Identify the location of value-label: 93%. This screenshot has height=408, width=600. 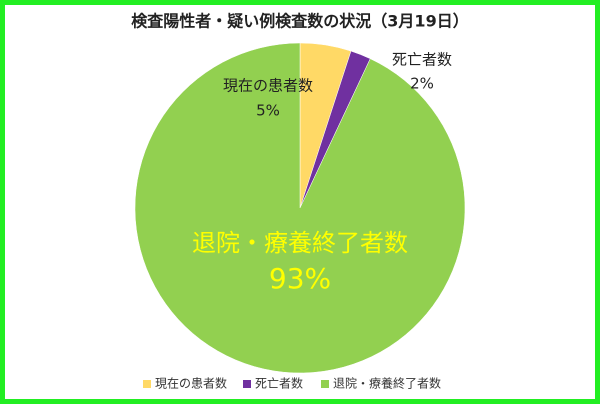
(300, 278).